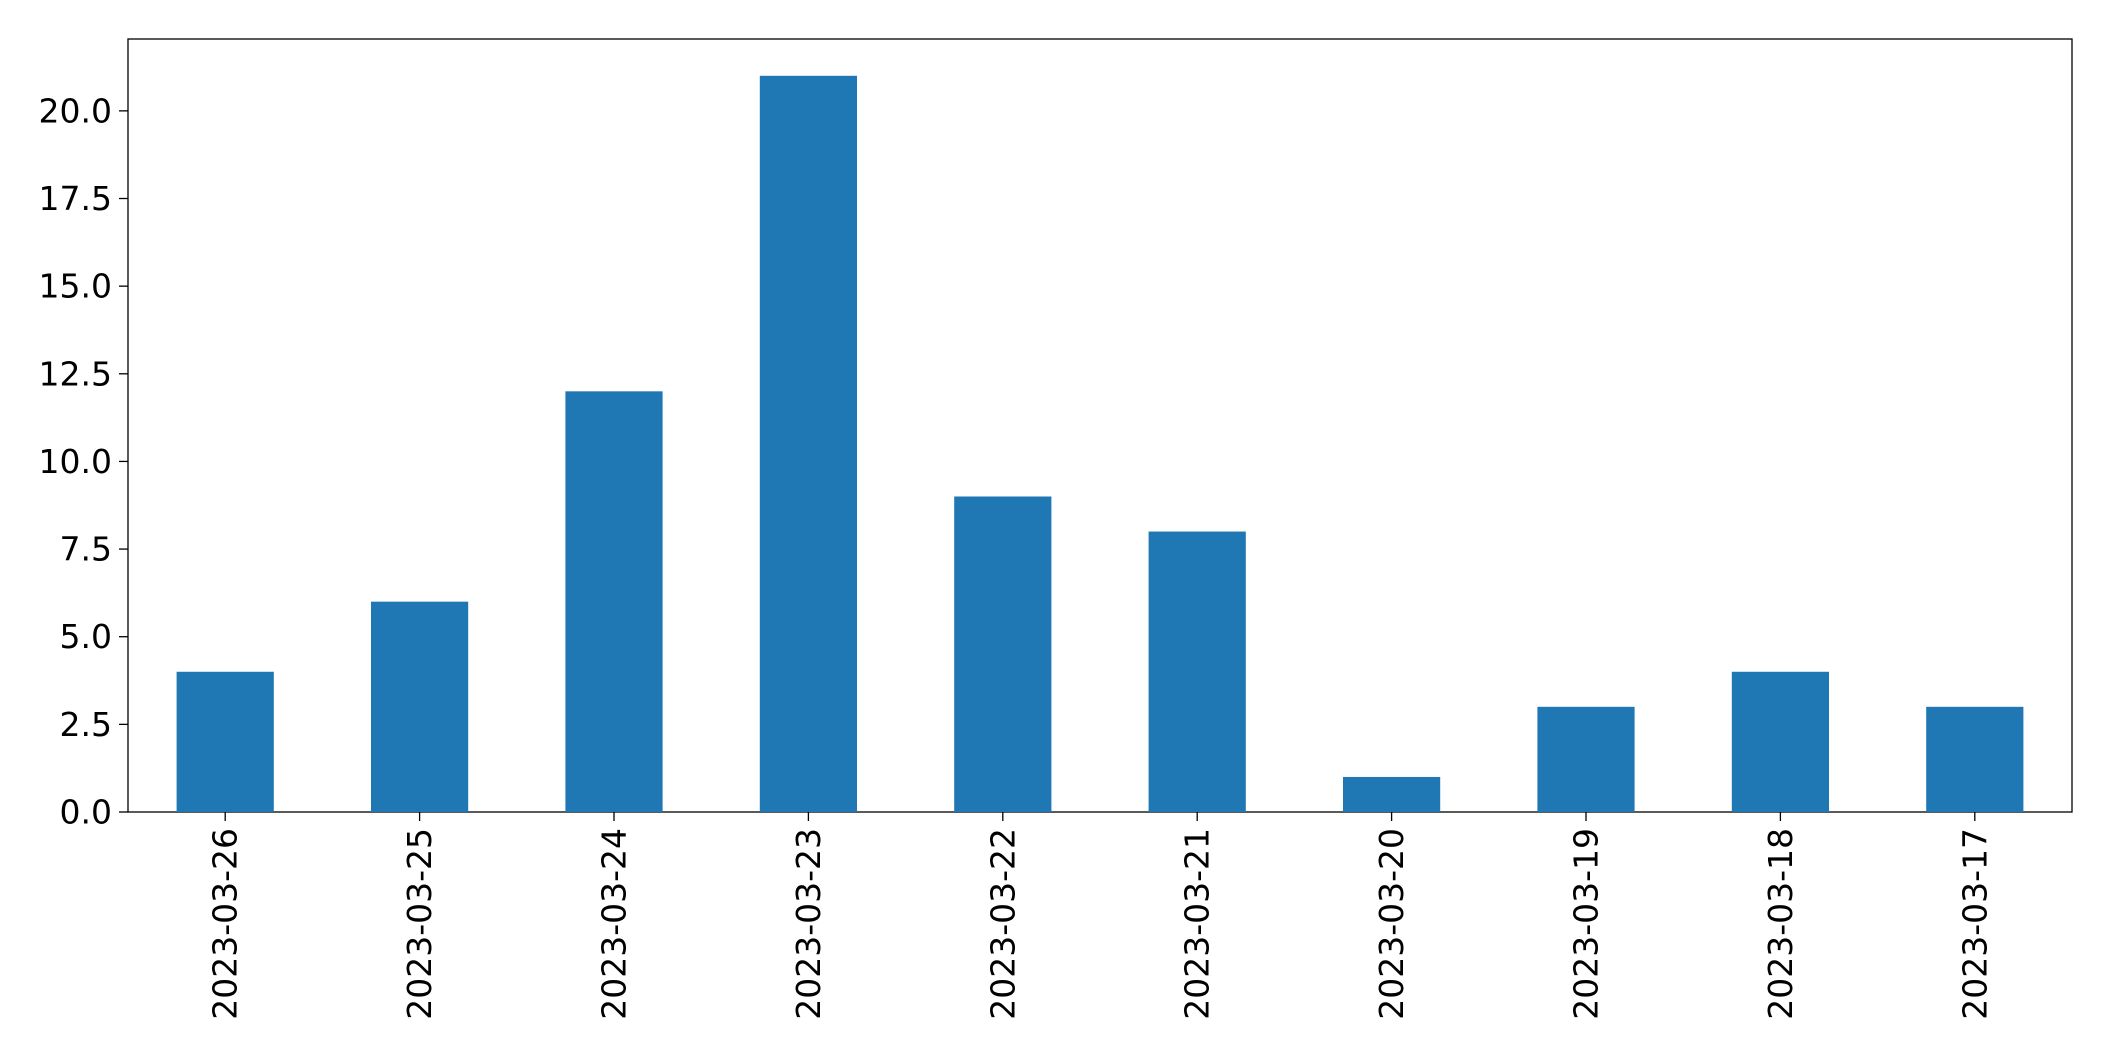  I want to click on y-tick-label: 5.0, so click(86, 636).